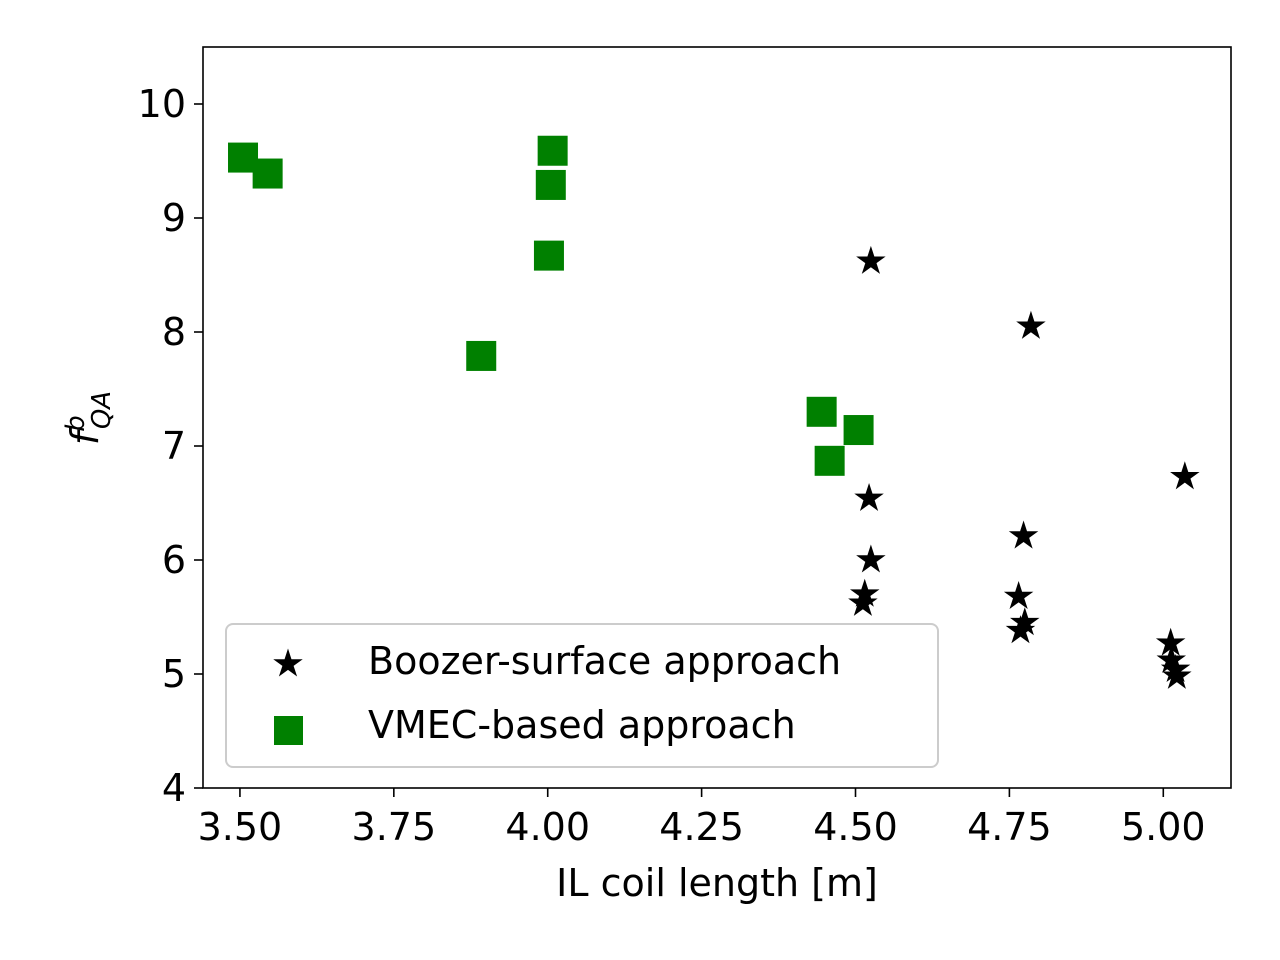  What do you see at coordinates (76, 423) in the screenshot?
I see `y-axis-label-sup: b` at bounding box center [76, 423].